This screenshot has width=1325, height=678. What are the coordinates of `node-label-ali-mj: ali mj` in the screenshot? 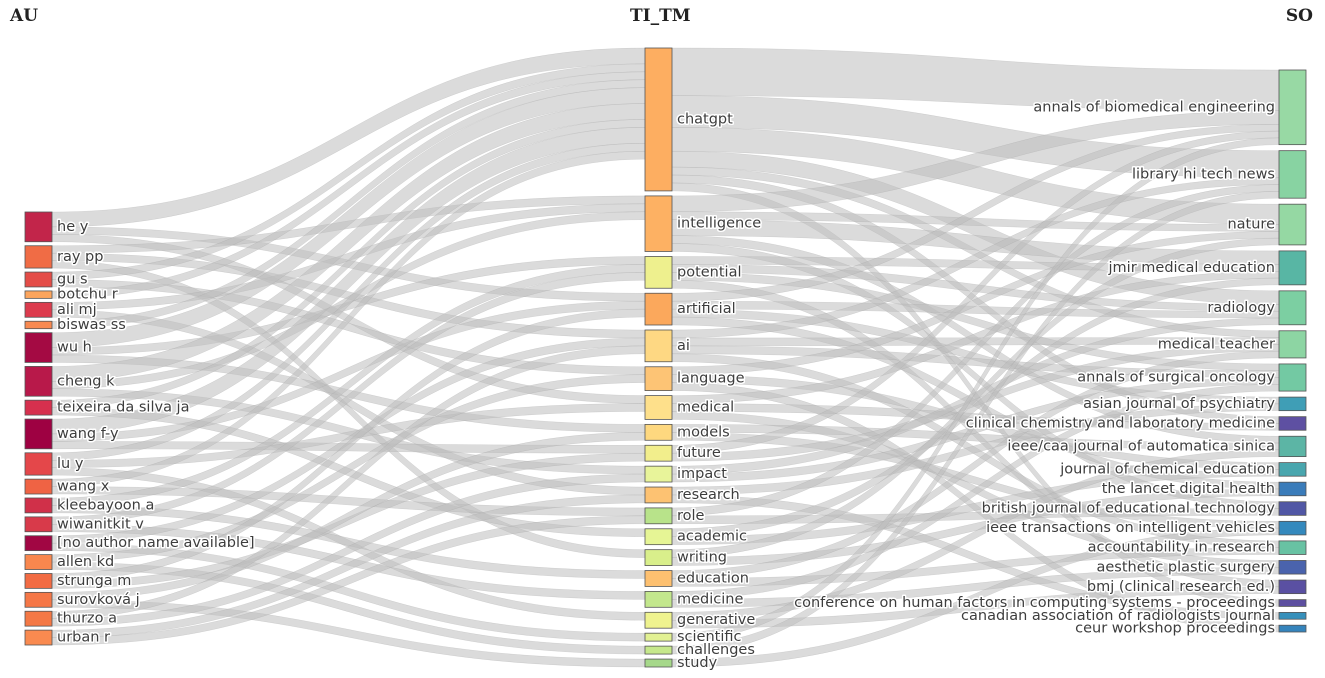 It's located at (77, 310).